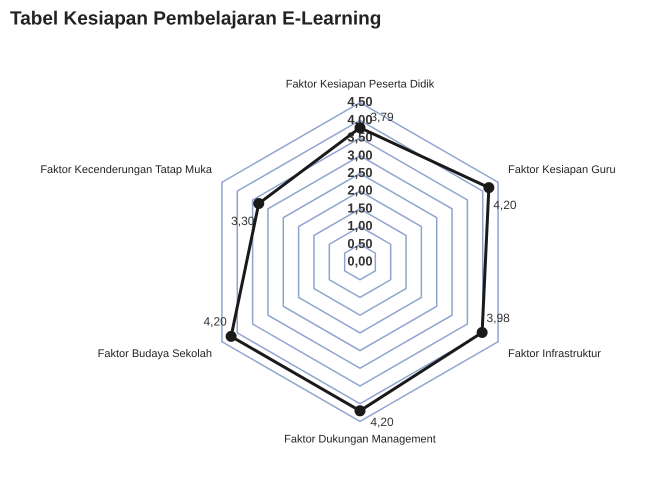 This screenshot has height=498, width=662. I want to click on spoke-label: Faktor Kesiapan Guru, so click(562, 170).